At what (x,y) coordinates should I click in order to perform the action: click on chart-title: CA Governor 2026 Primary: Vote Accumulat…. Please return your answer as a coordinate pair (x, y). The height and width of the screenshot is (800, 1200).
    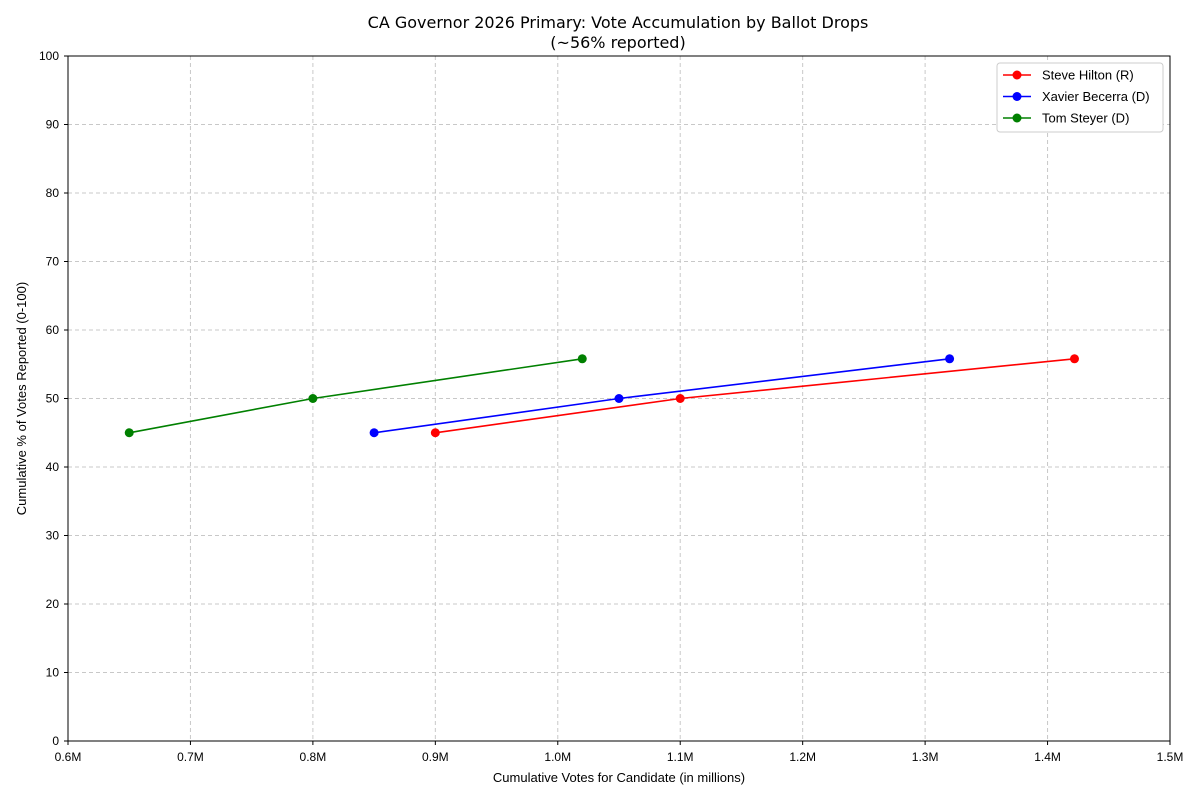
    Looking at the image, I should click on (618, 22).